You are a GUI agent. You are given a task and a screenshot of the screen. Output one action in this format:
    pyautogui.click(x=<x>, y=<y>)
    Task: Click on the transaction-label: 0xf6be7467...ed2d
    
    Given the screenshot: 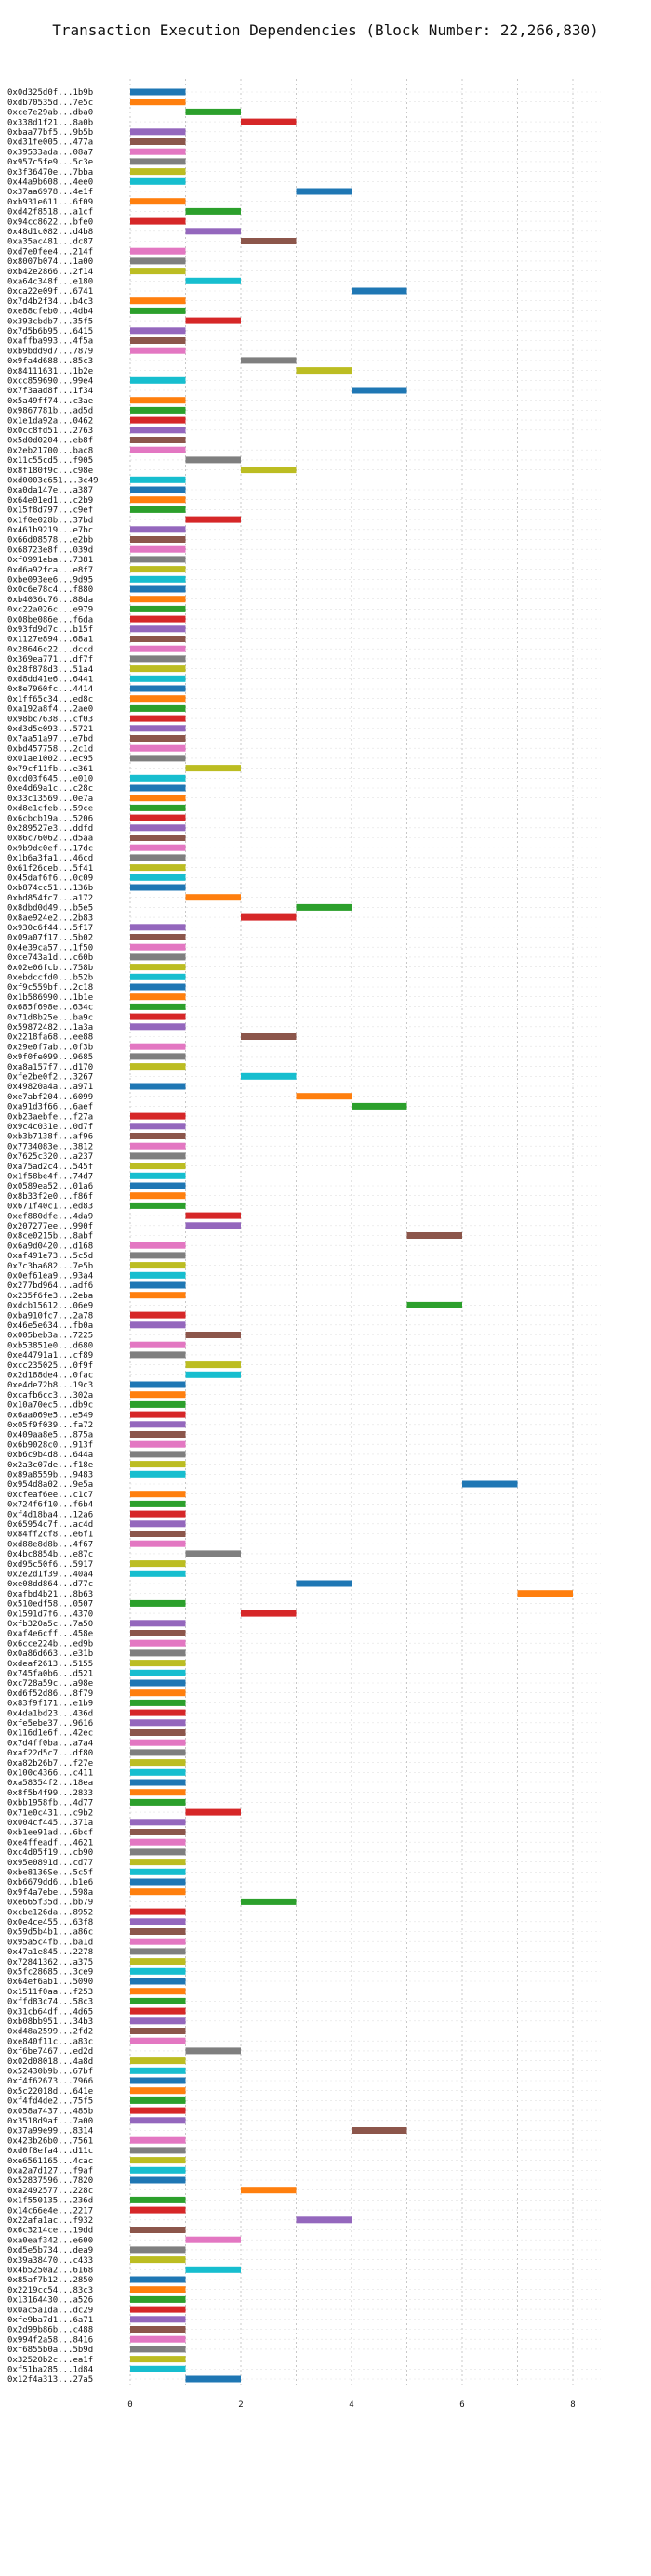 What is the action you would take?
    pyautogui.click(x=50, y=2052)
    